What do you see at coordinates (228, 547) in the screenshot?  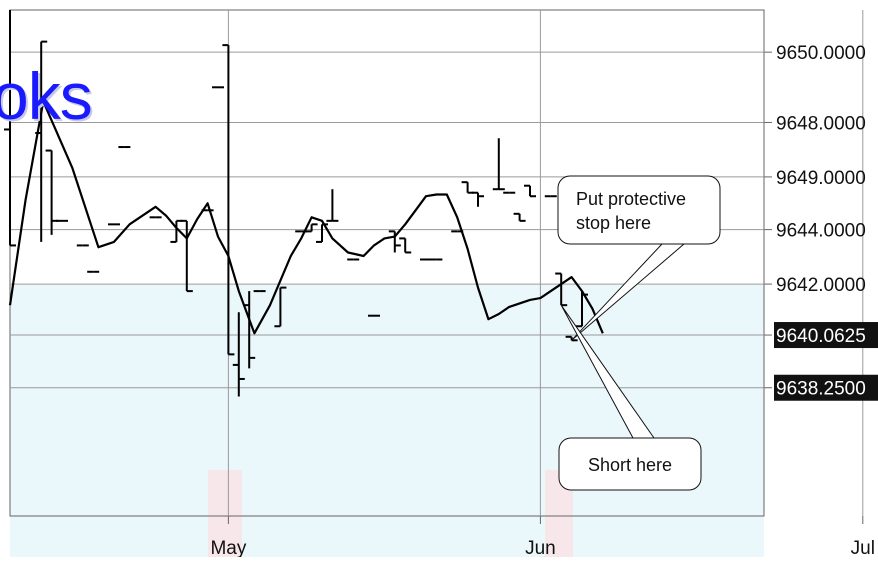 I see `x-tick-label: May` at bounding box center [228, 547].